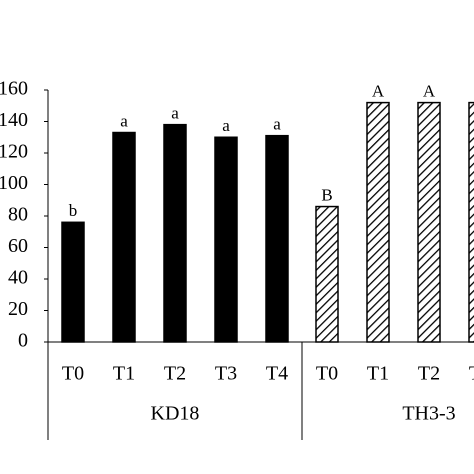  What do you see at coordinates (23, 341) in the screenshot?
I see `y-tick-label: 0` at bounding box center [23, 341].